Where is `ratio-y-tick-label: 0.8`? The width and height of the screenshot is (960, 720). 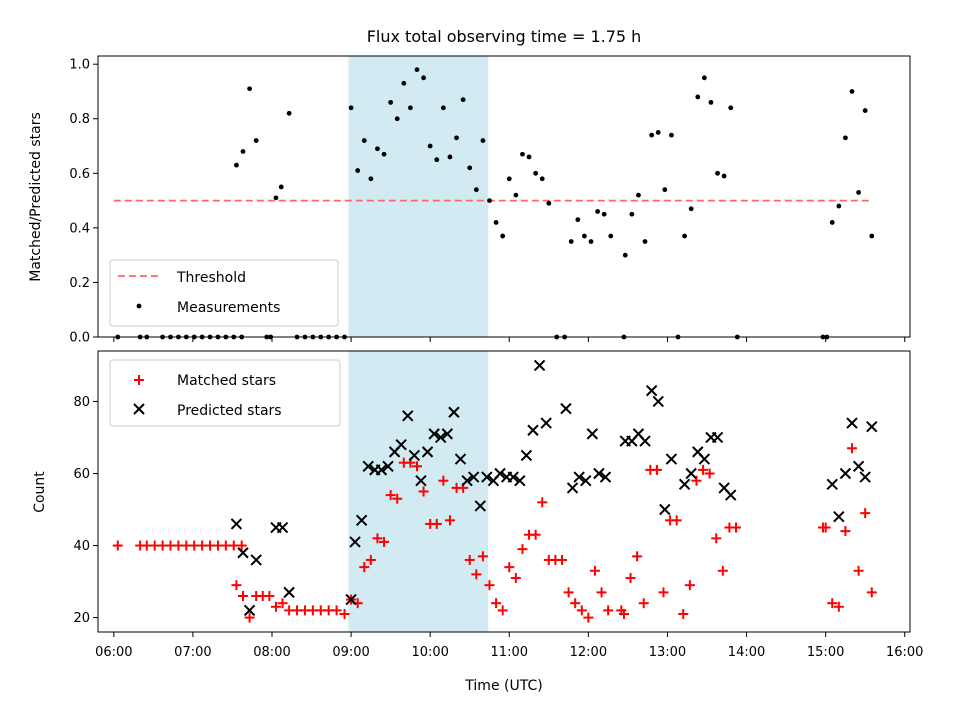 ratio-y-tick-label: 0.8 is located at coordinates (79, 119).